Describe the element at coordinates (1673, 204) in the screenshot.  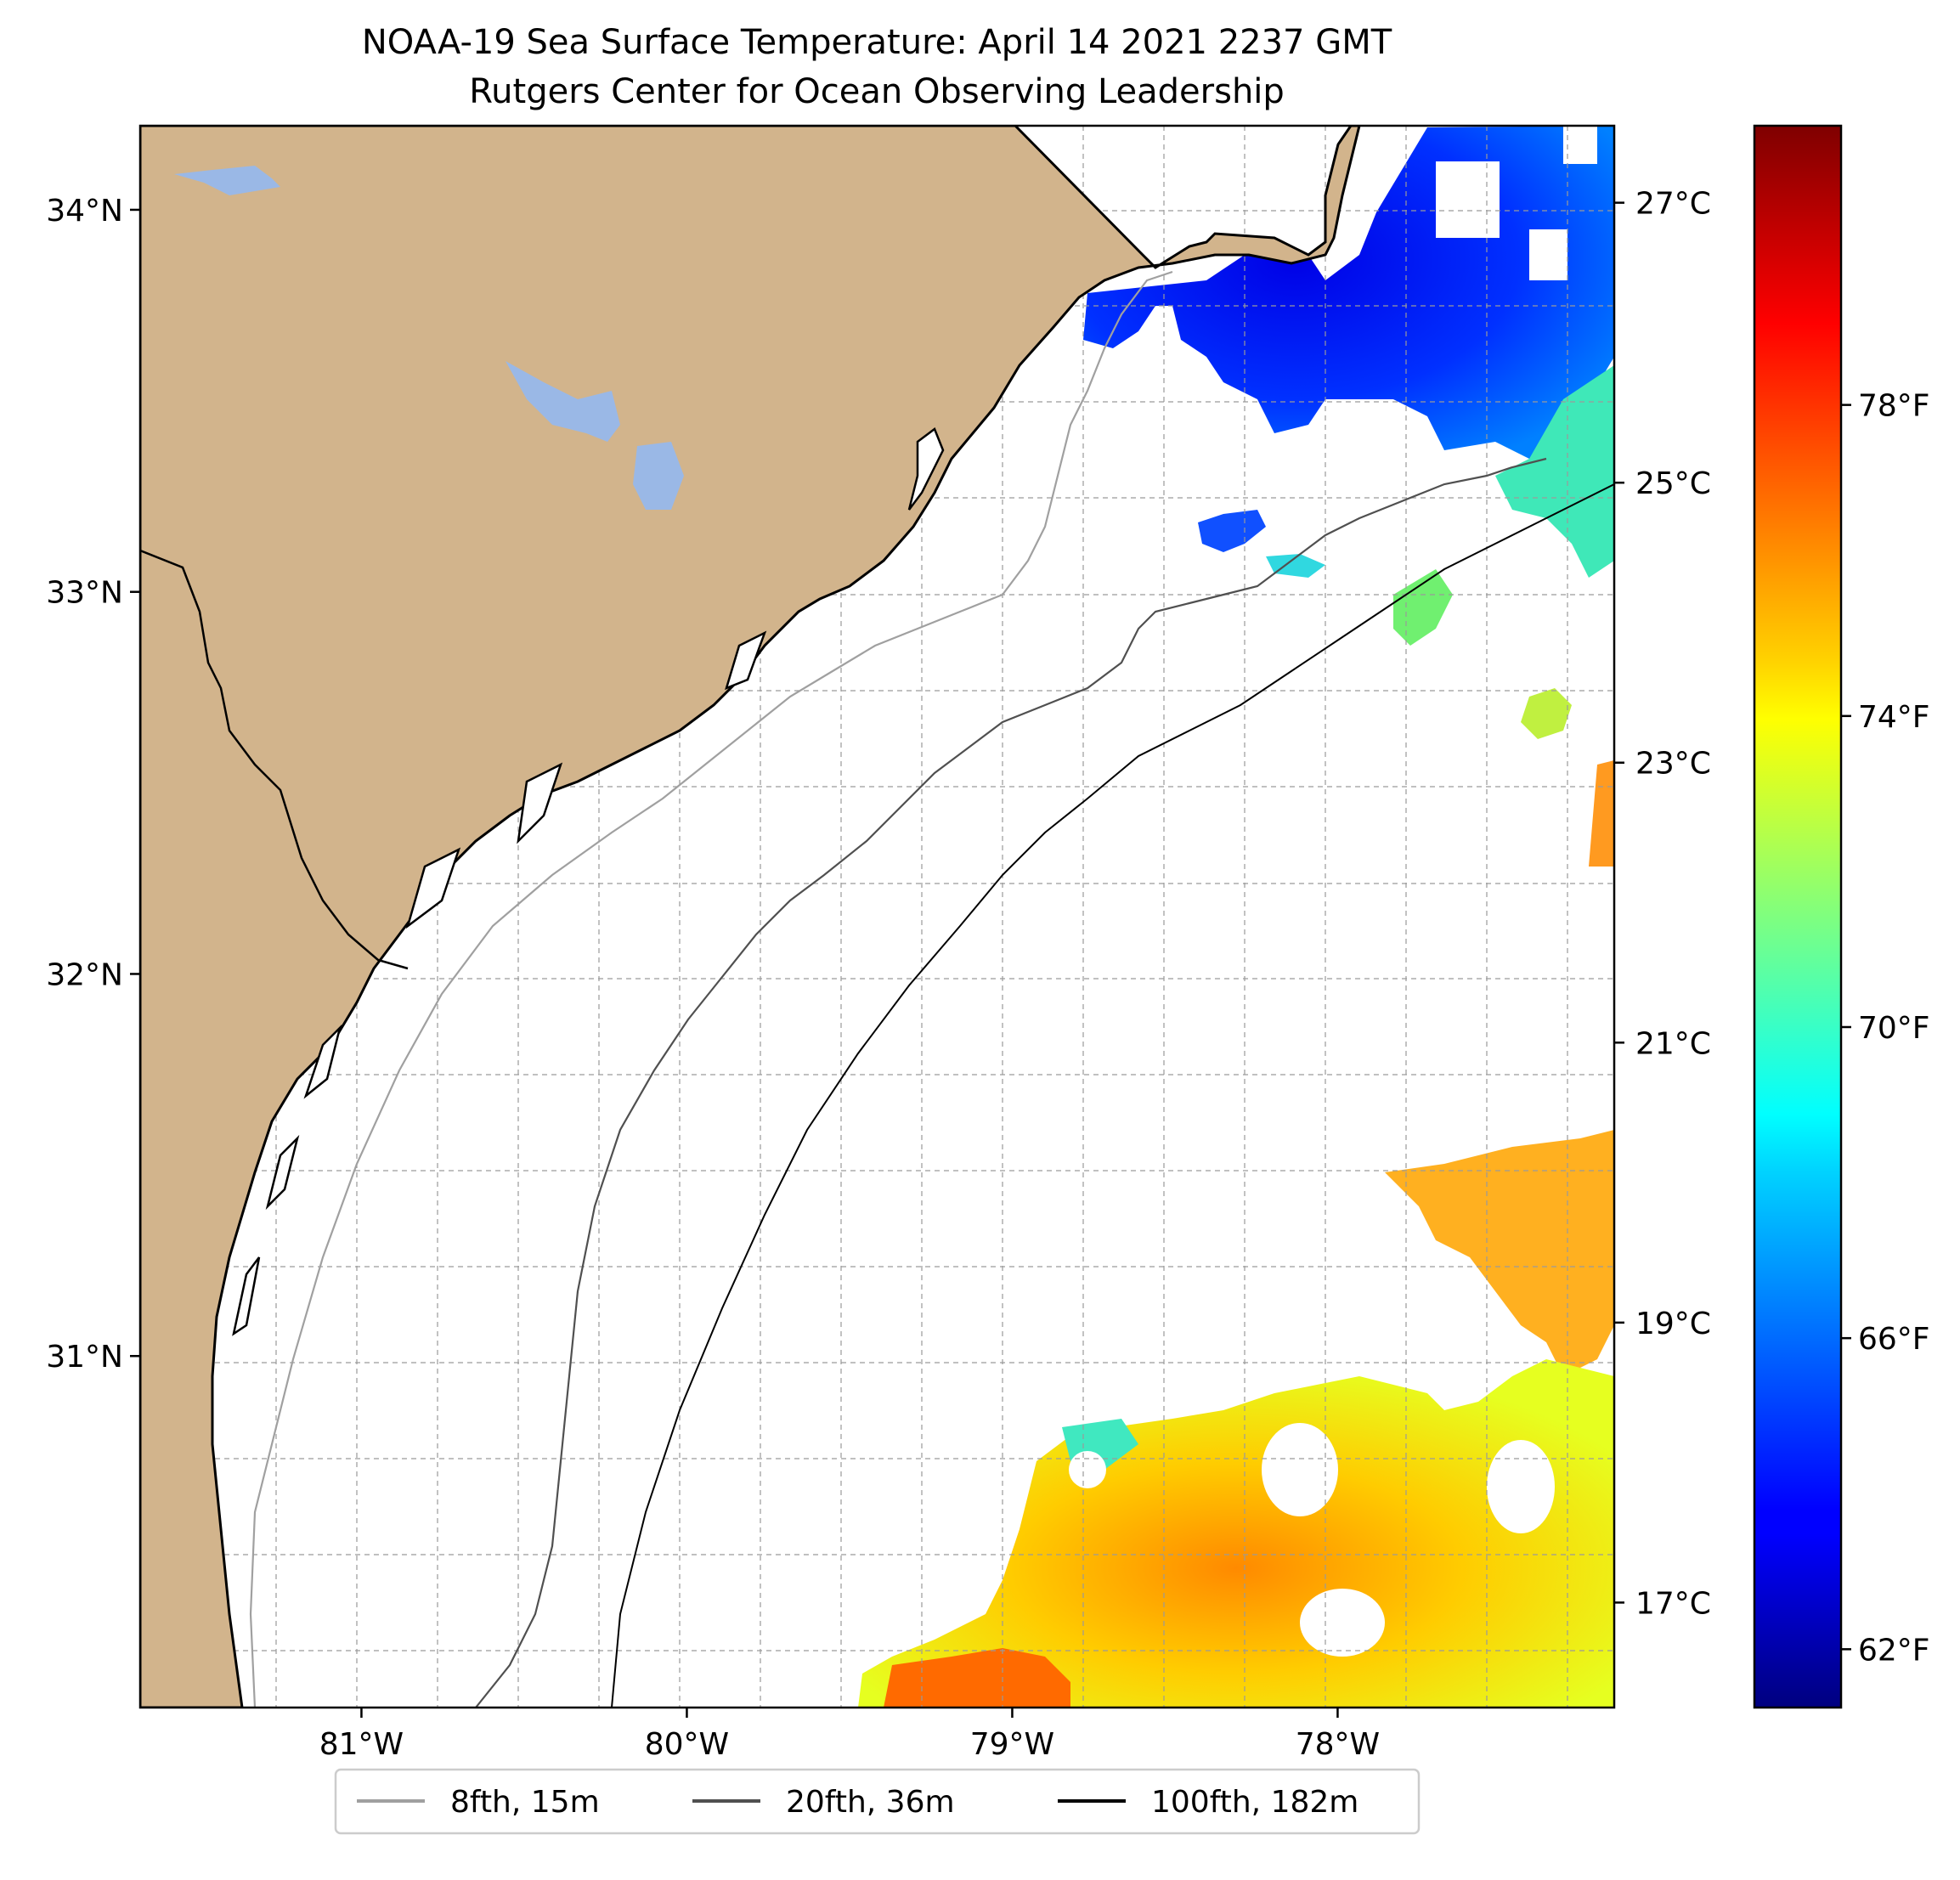
I see `celsius-tick-label: 27°C` at that location.